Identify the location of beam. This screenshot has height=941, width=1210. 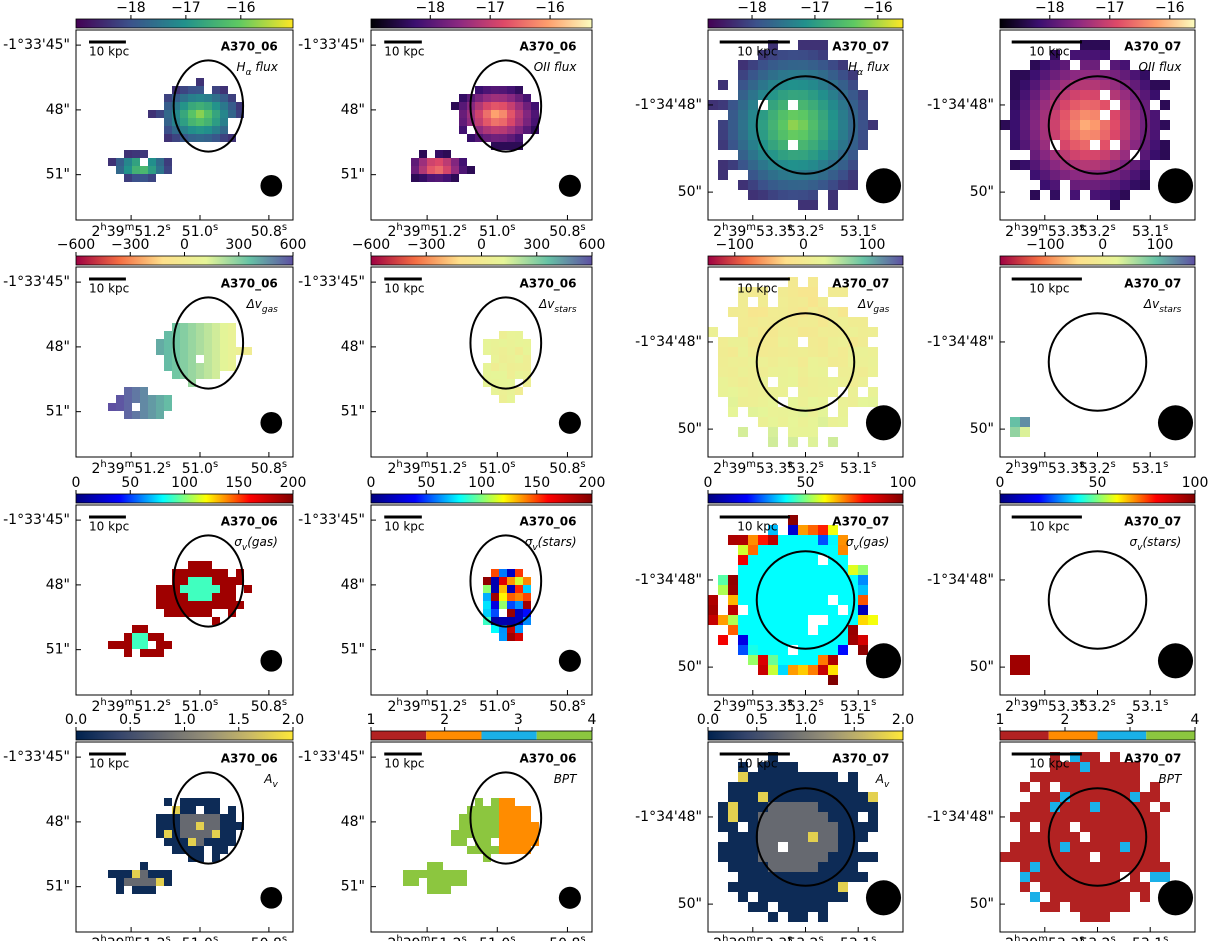
(271, 422).